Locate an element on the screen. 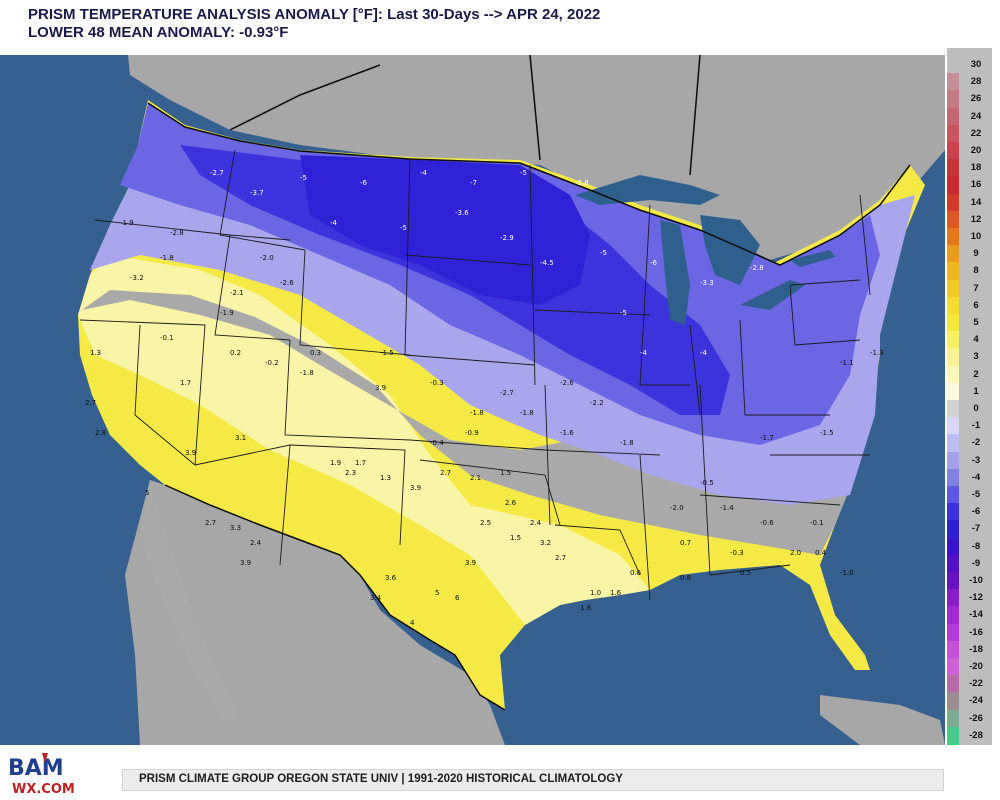  anomaly-value: -2.0 is located at coordinates (267, 258).